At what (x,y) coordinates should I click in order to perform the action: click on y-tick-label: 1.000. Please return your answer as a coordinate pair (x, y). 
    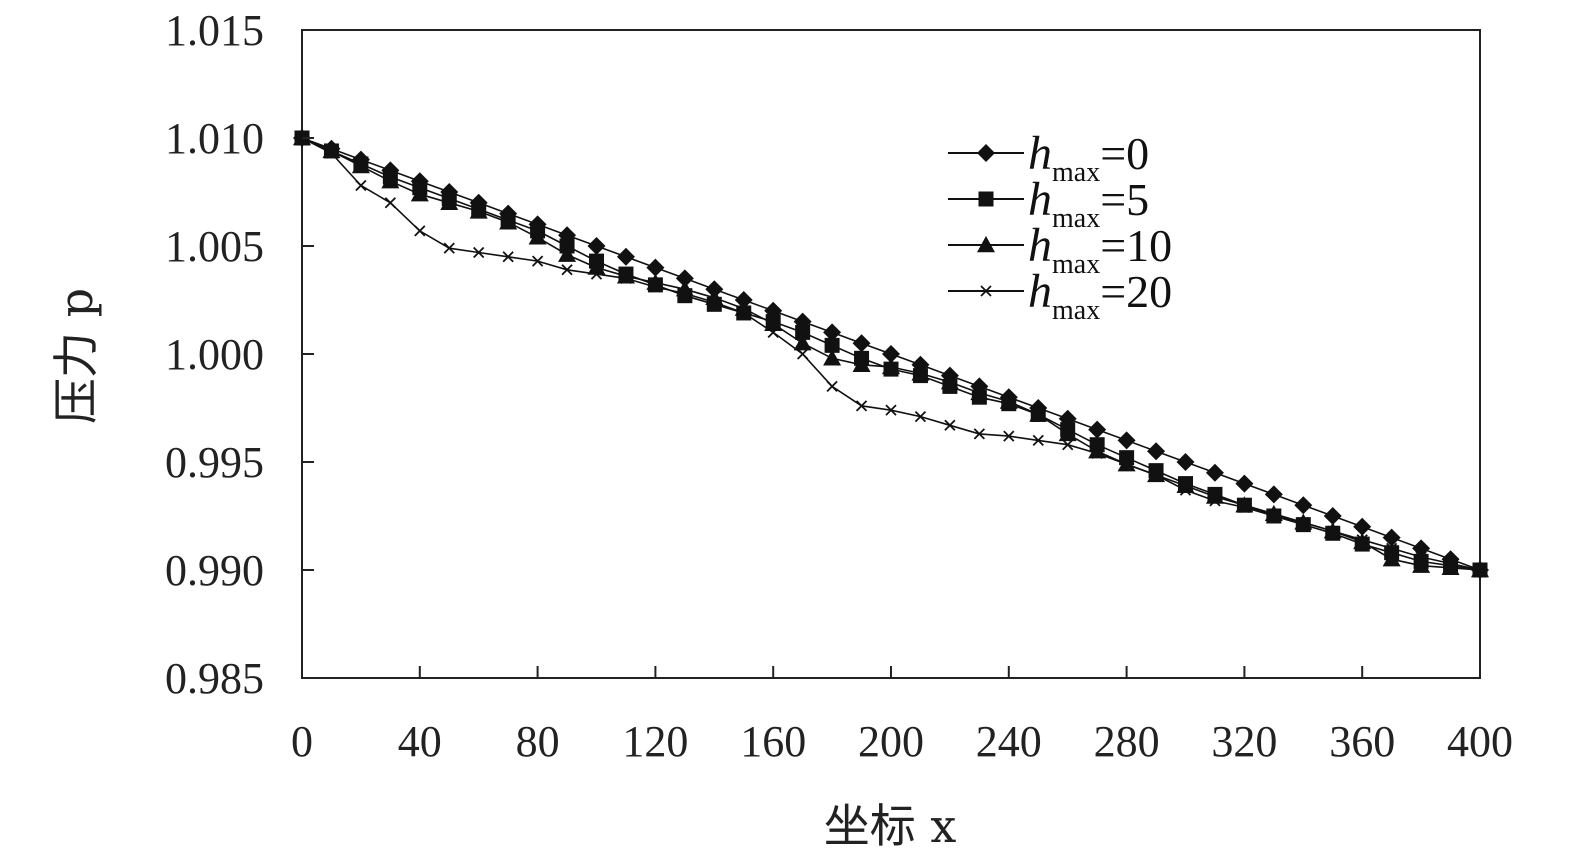
    Looking at the image, I should click on (214, 354).